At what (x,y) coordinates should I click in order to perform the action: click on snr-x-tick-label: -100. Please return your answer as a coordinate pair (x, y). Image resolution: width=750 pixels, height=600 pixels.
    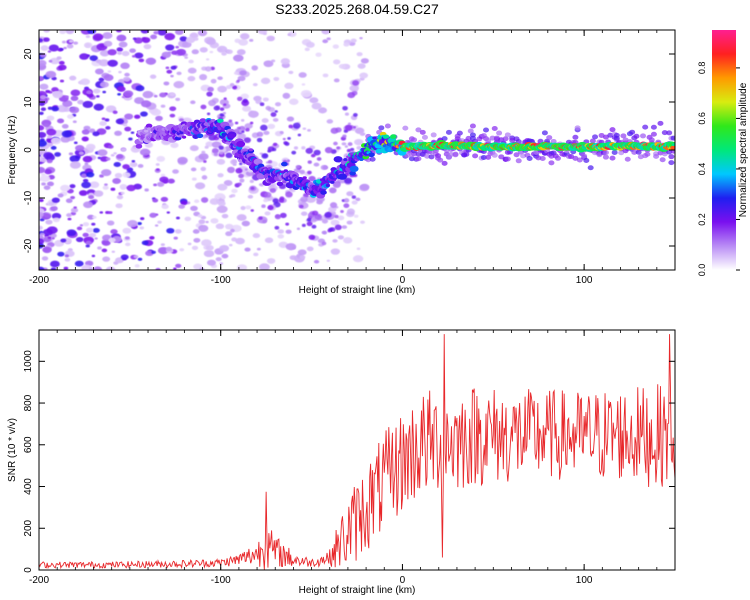
    Looking at the image, I should click on (221, 580).